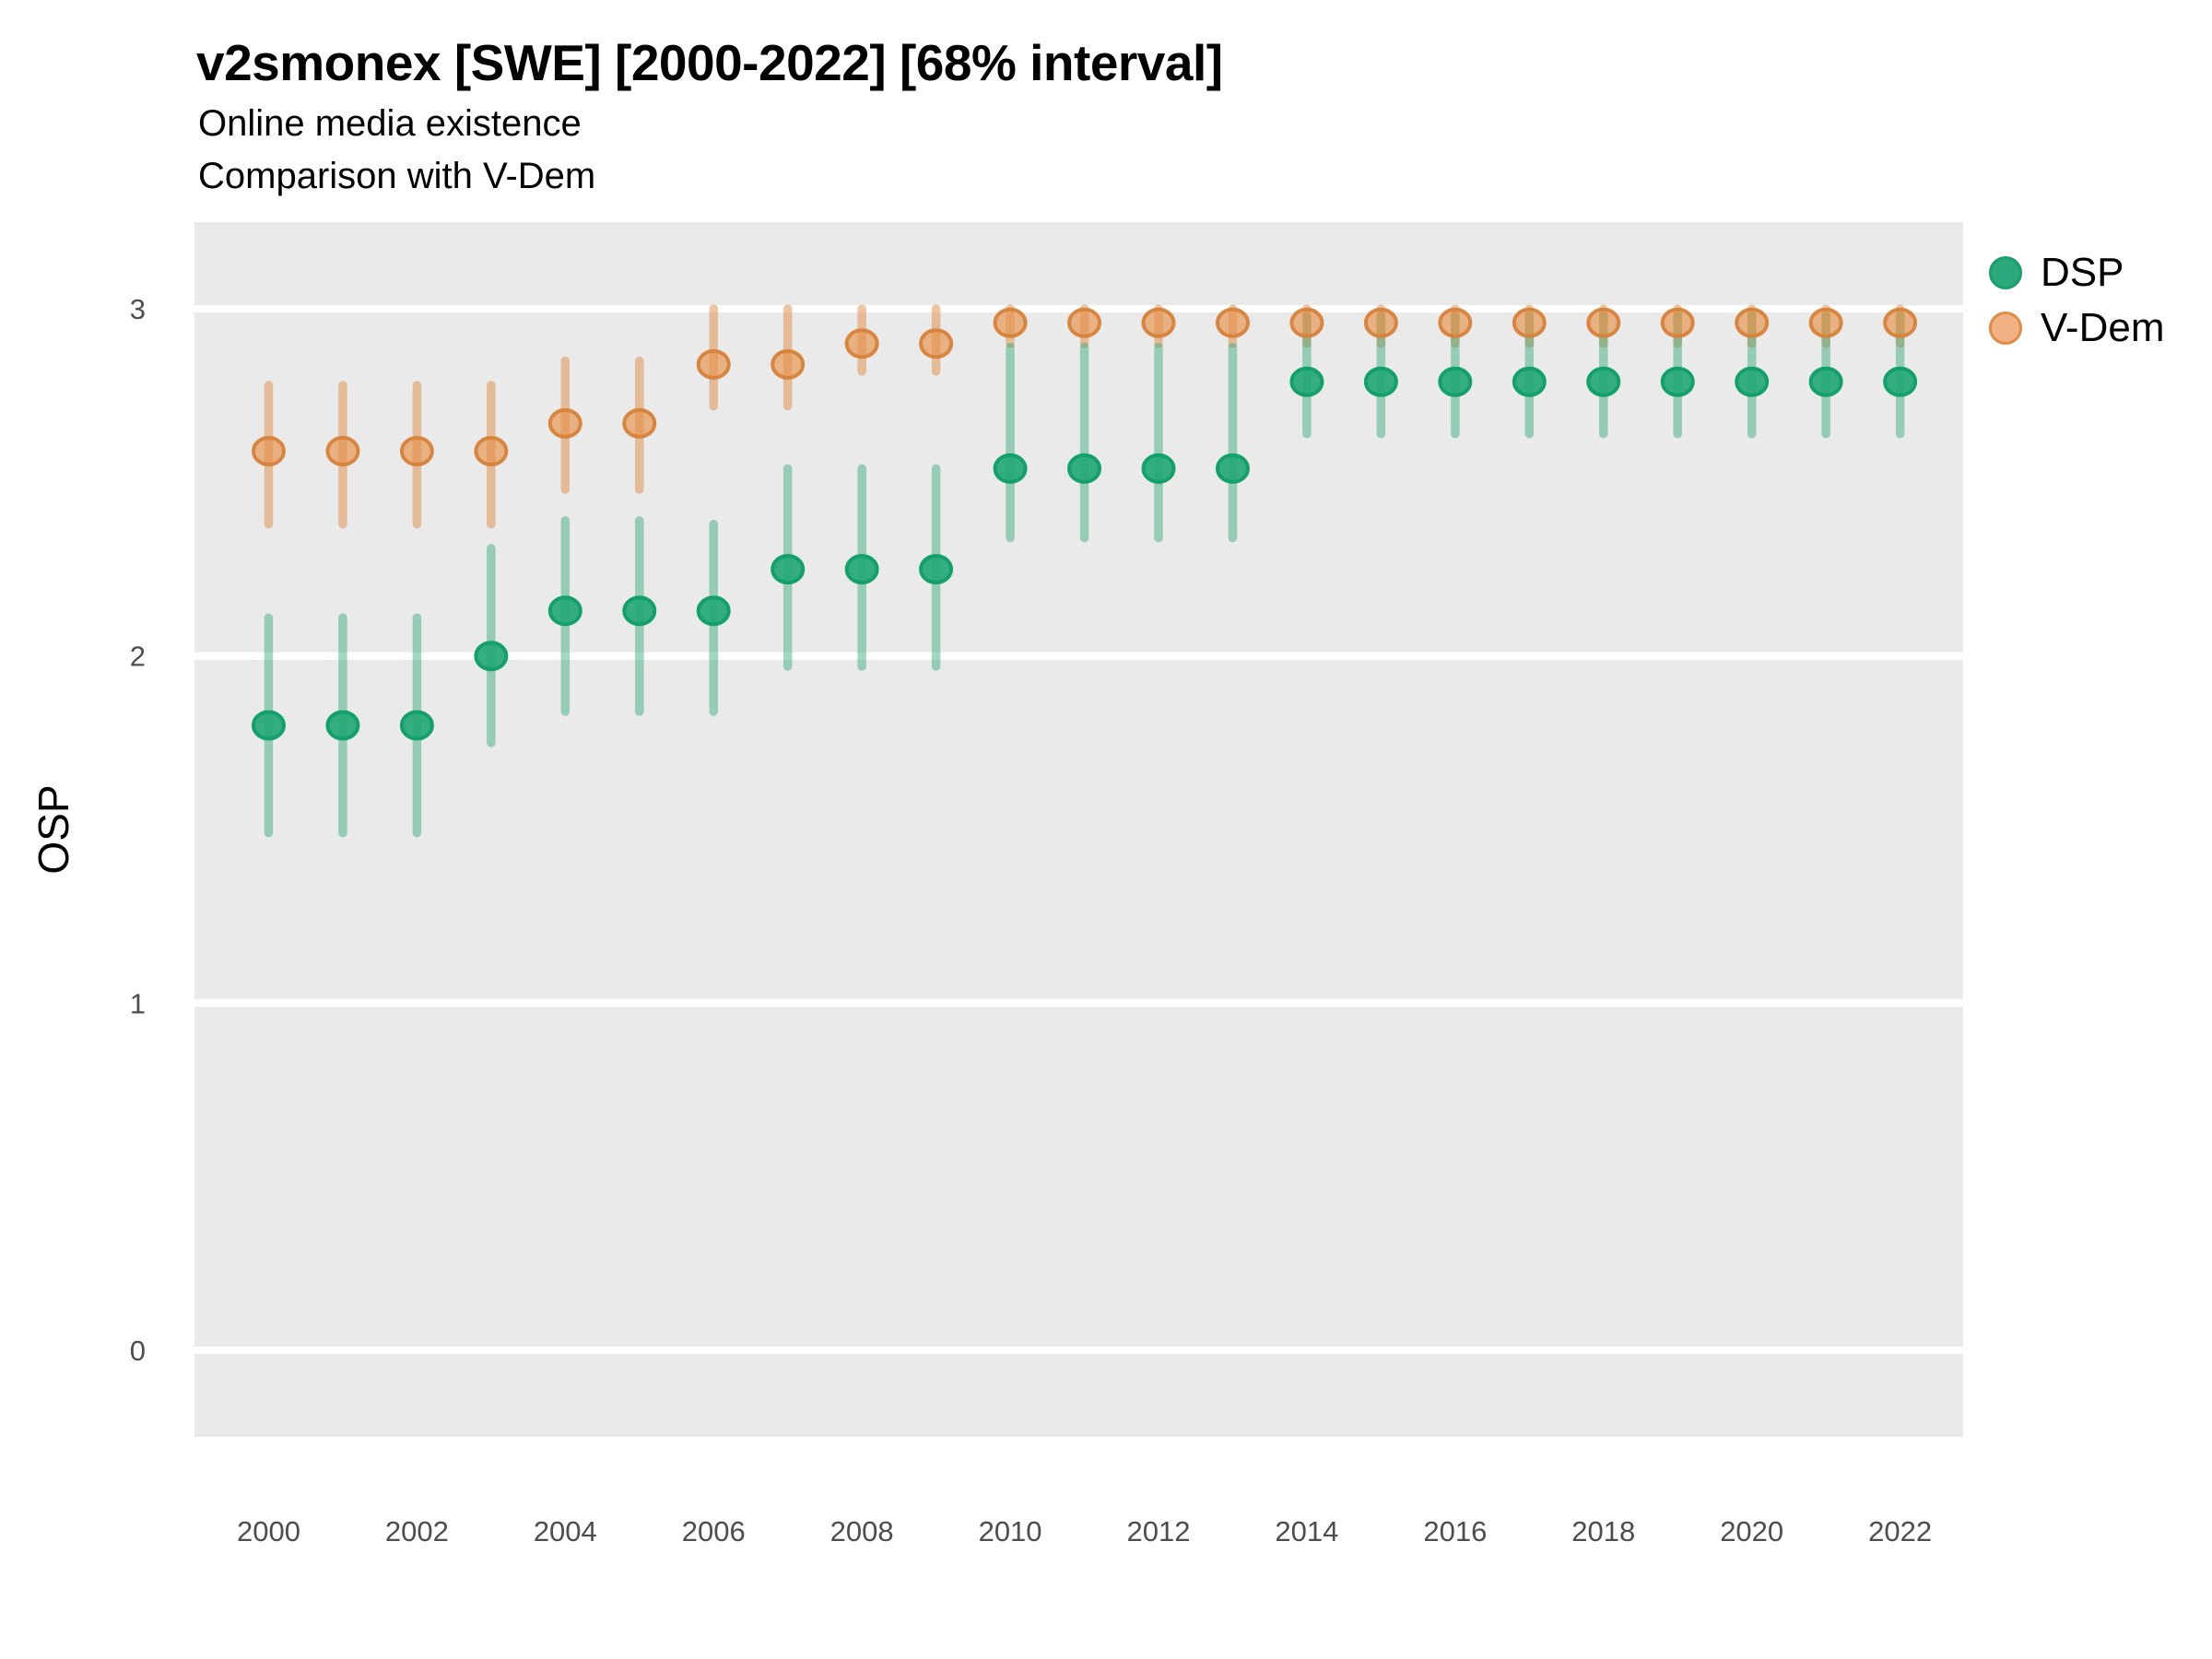  I want to click on y-tick-label-1: 1, so click(138, 1003).